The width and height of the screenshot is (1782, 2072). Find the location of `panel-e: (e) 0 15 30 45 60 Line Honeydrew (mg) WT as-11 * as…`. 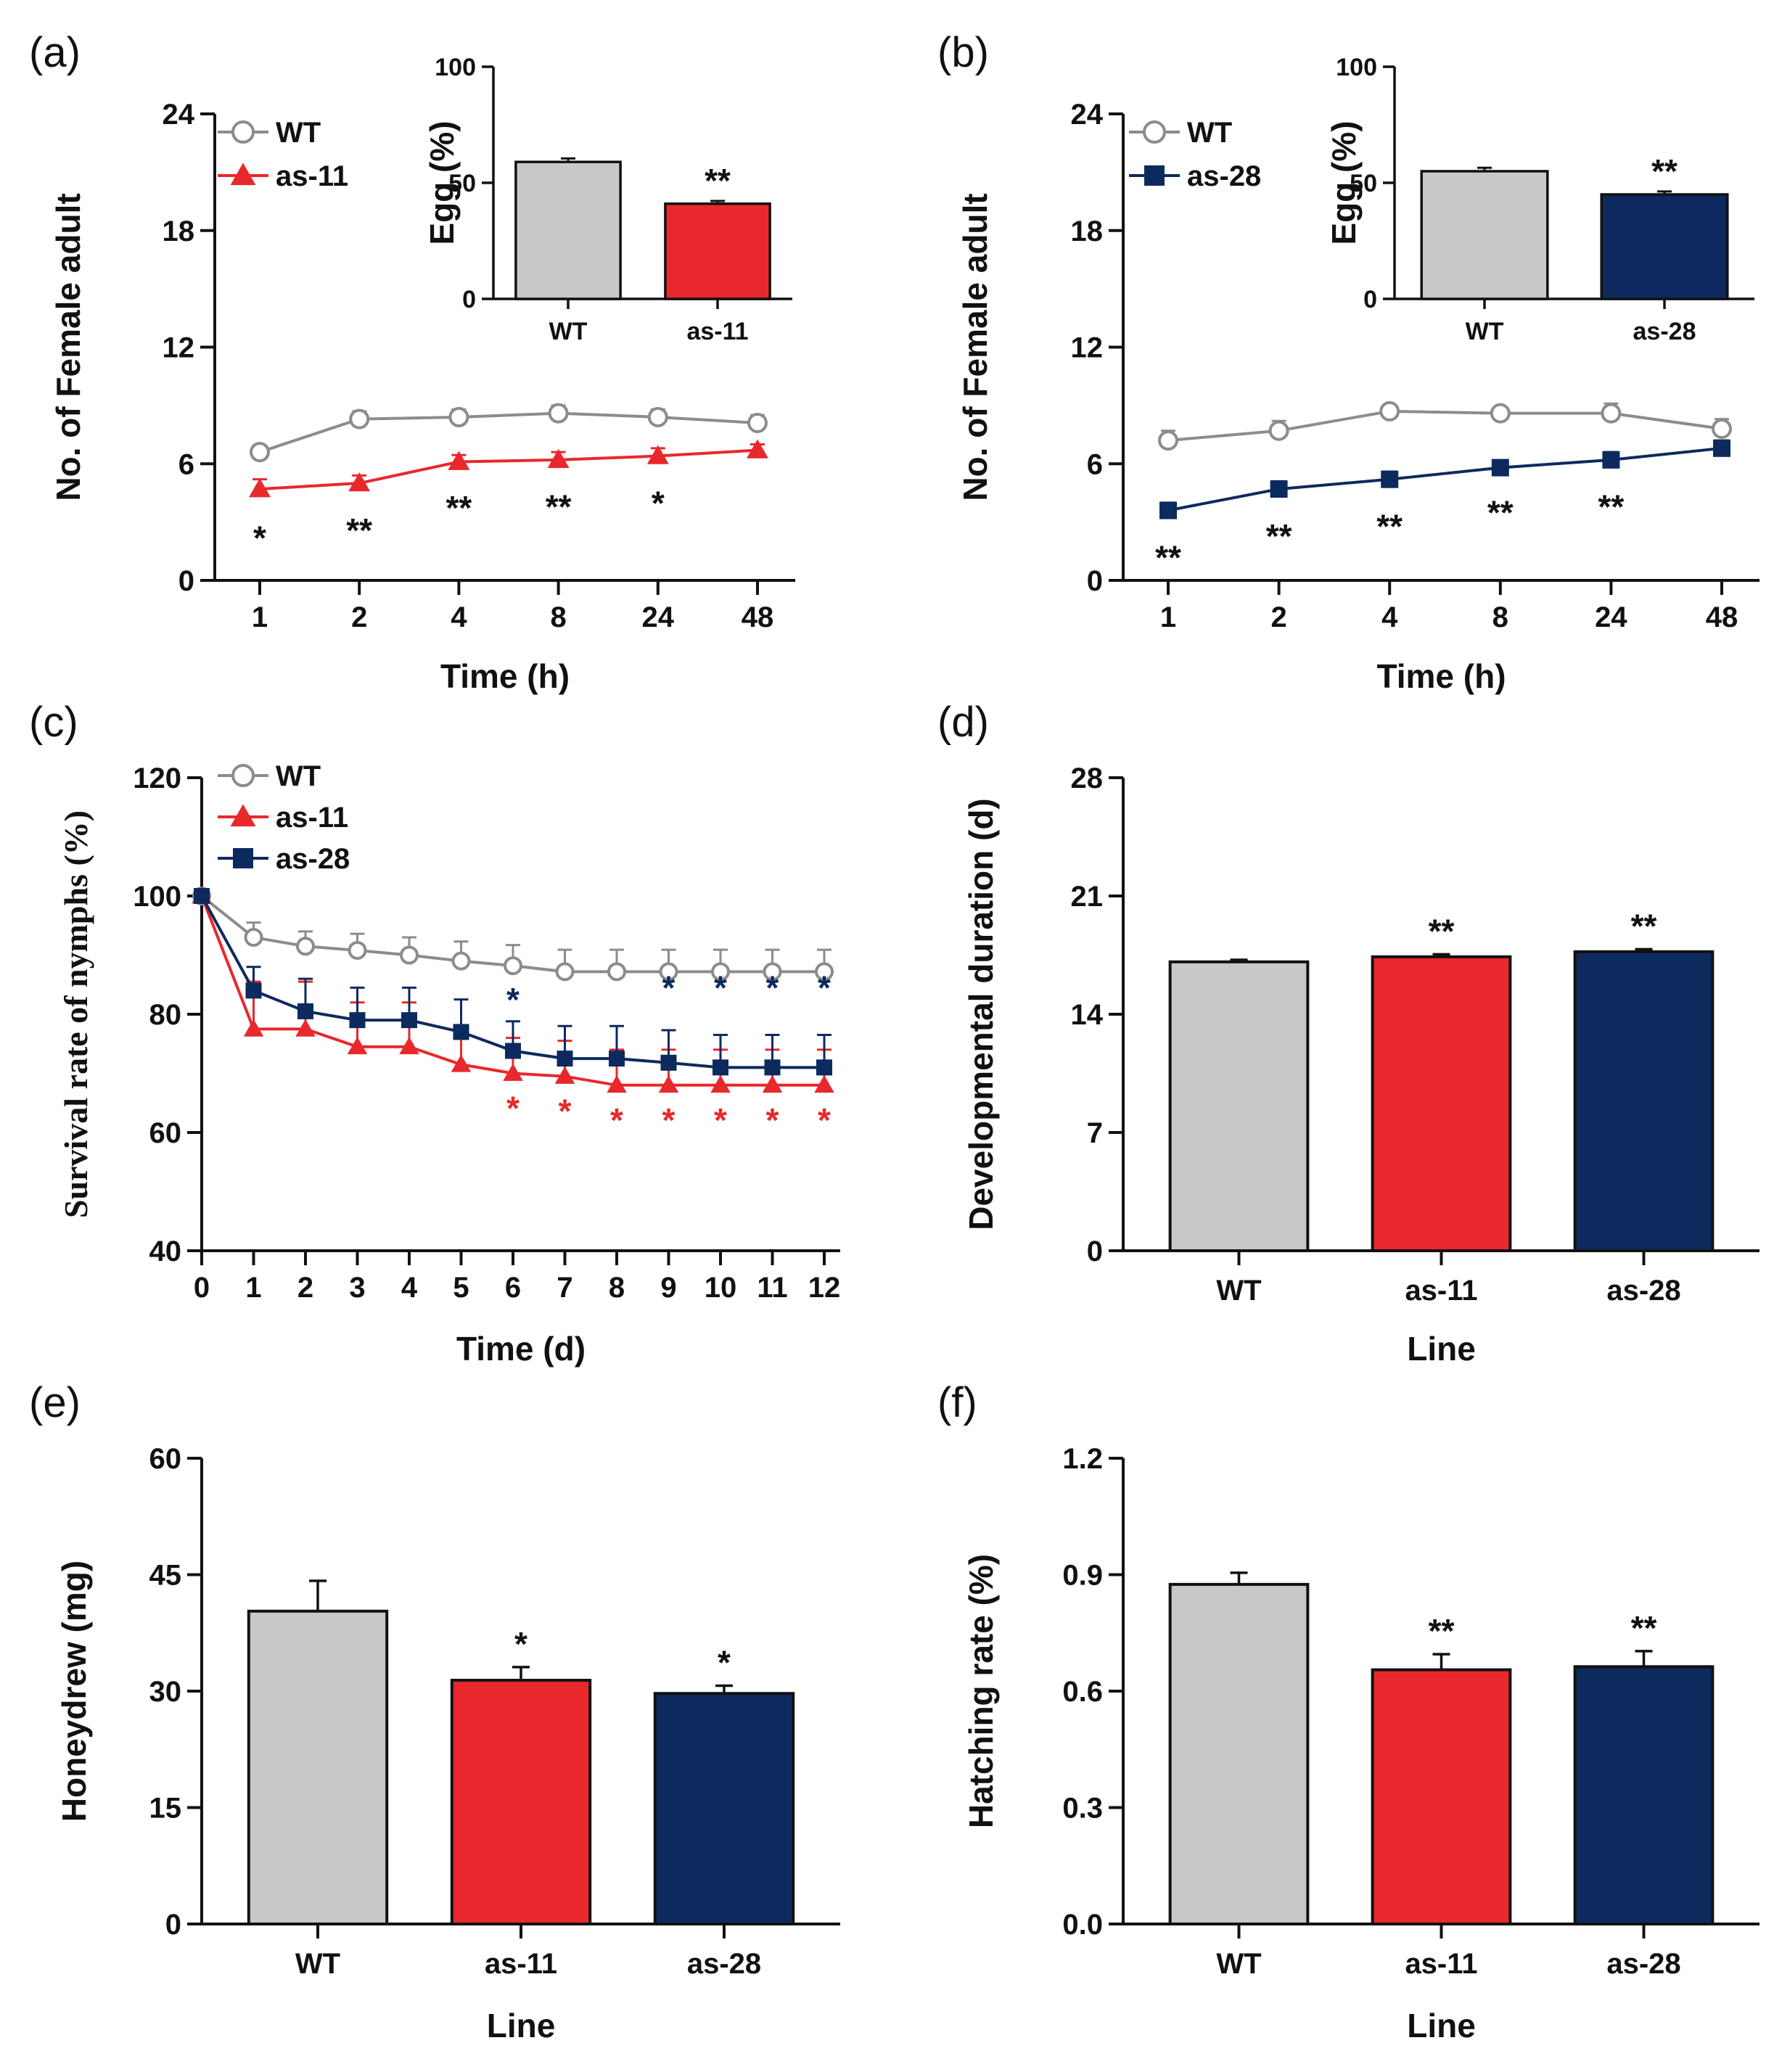

panel-e: (e) 0 15 30 45 60 Line Honeydrew (mg) WT as-11 * as… is located at coordinates (434, 1711).